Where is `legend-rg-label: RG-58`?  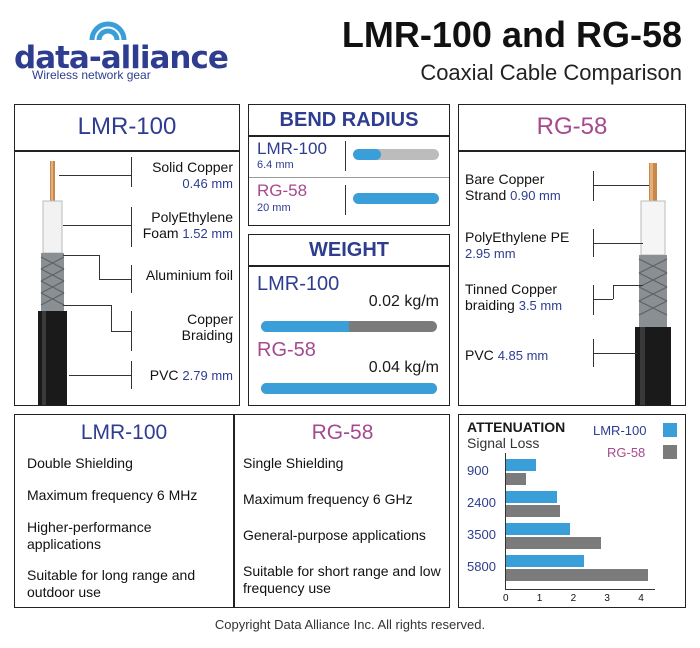
legend-rg-label: RG-58 is located at coordinates (626, 452).